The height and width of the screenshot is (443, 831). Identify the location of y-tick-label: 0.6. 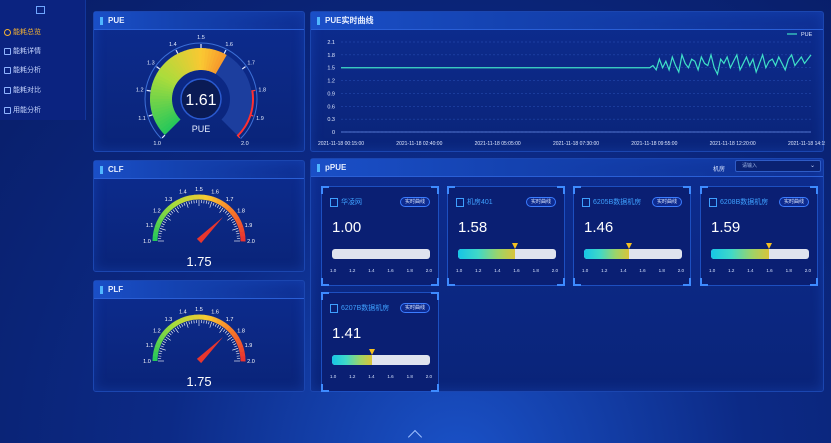
(331, 107).